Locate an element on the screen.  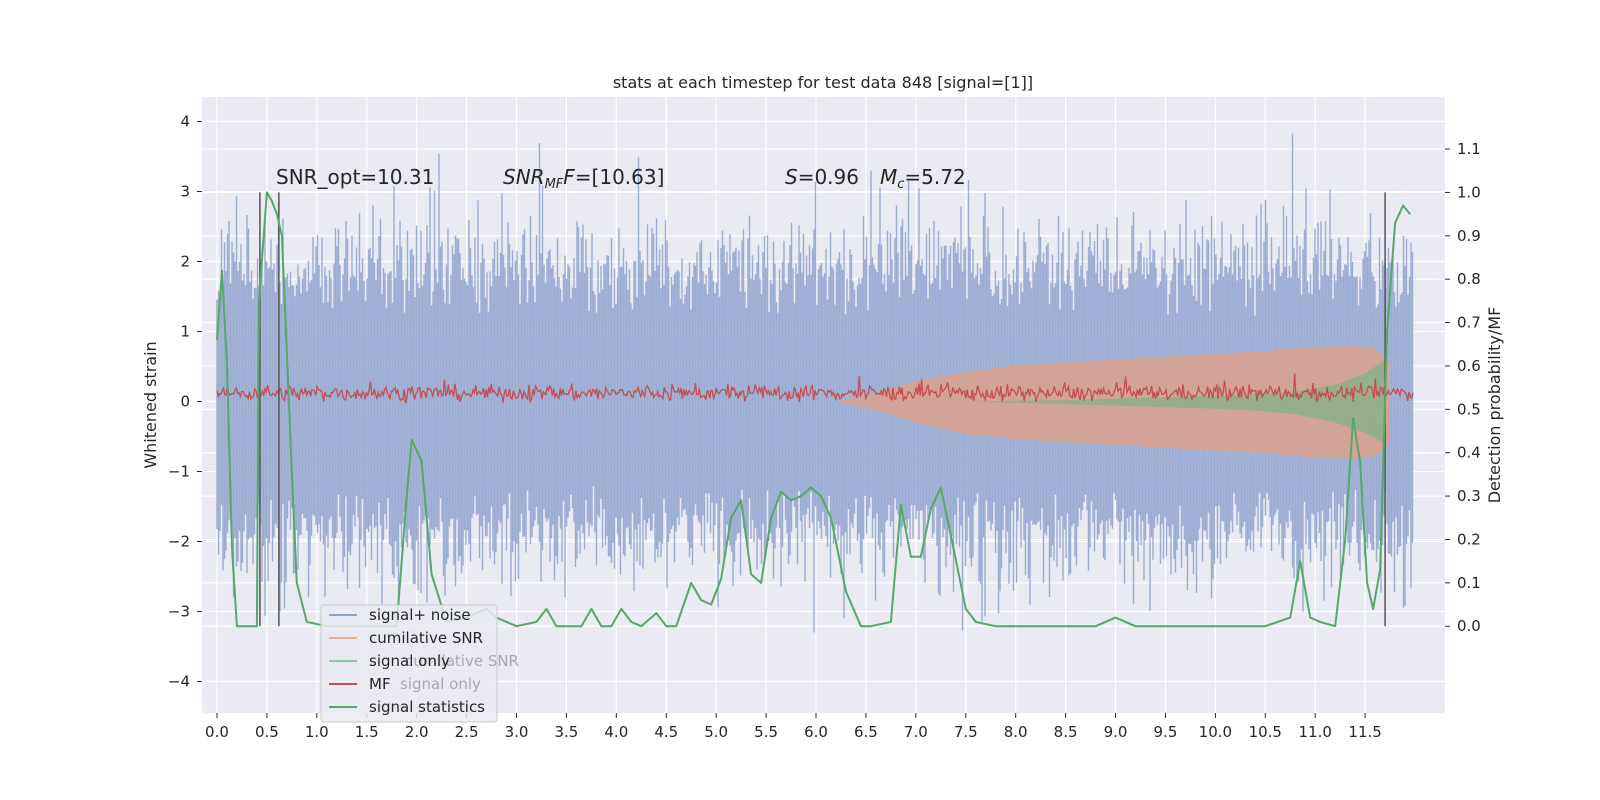
y-tick-label: 3 is located at coordinates (185, 192).